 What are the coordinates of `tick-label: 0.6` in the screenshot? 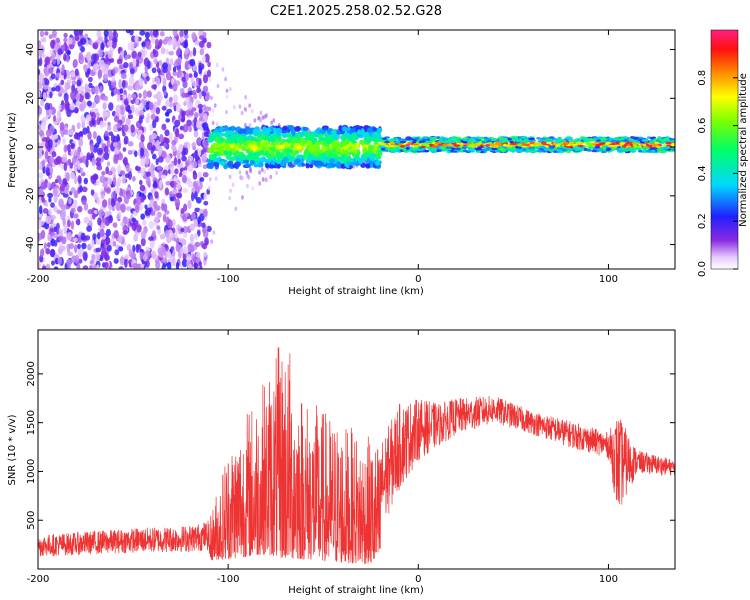 It's located at (702, 126).